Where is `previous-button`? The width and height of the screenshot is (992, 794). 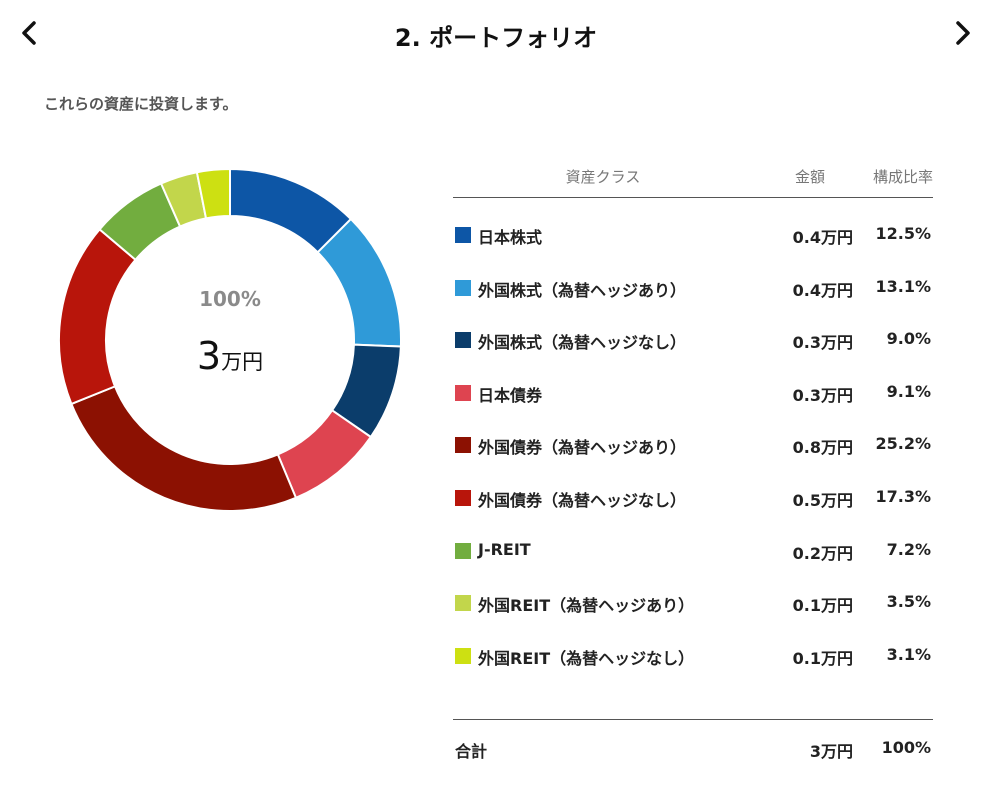 previous-button is located at coordinates (29, 33).